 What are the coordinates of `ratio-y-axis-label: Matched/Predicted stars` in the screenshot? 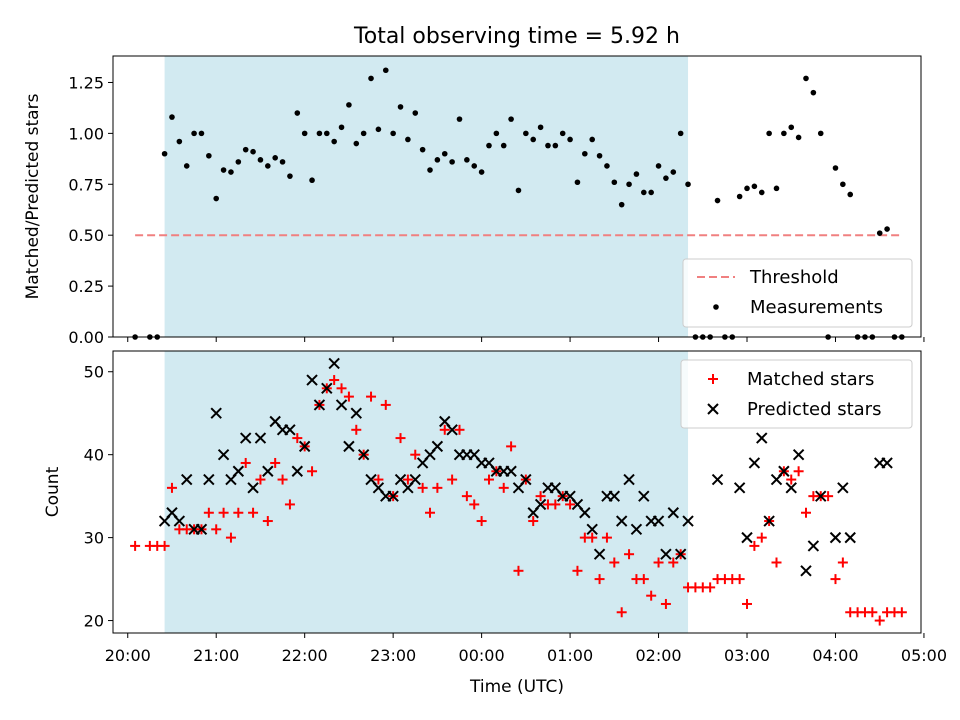 It's located at (33, 196).